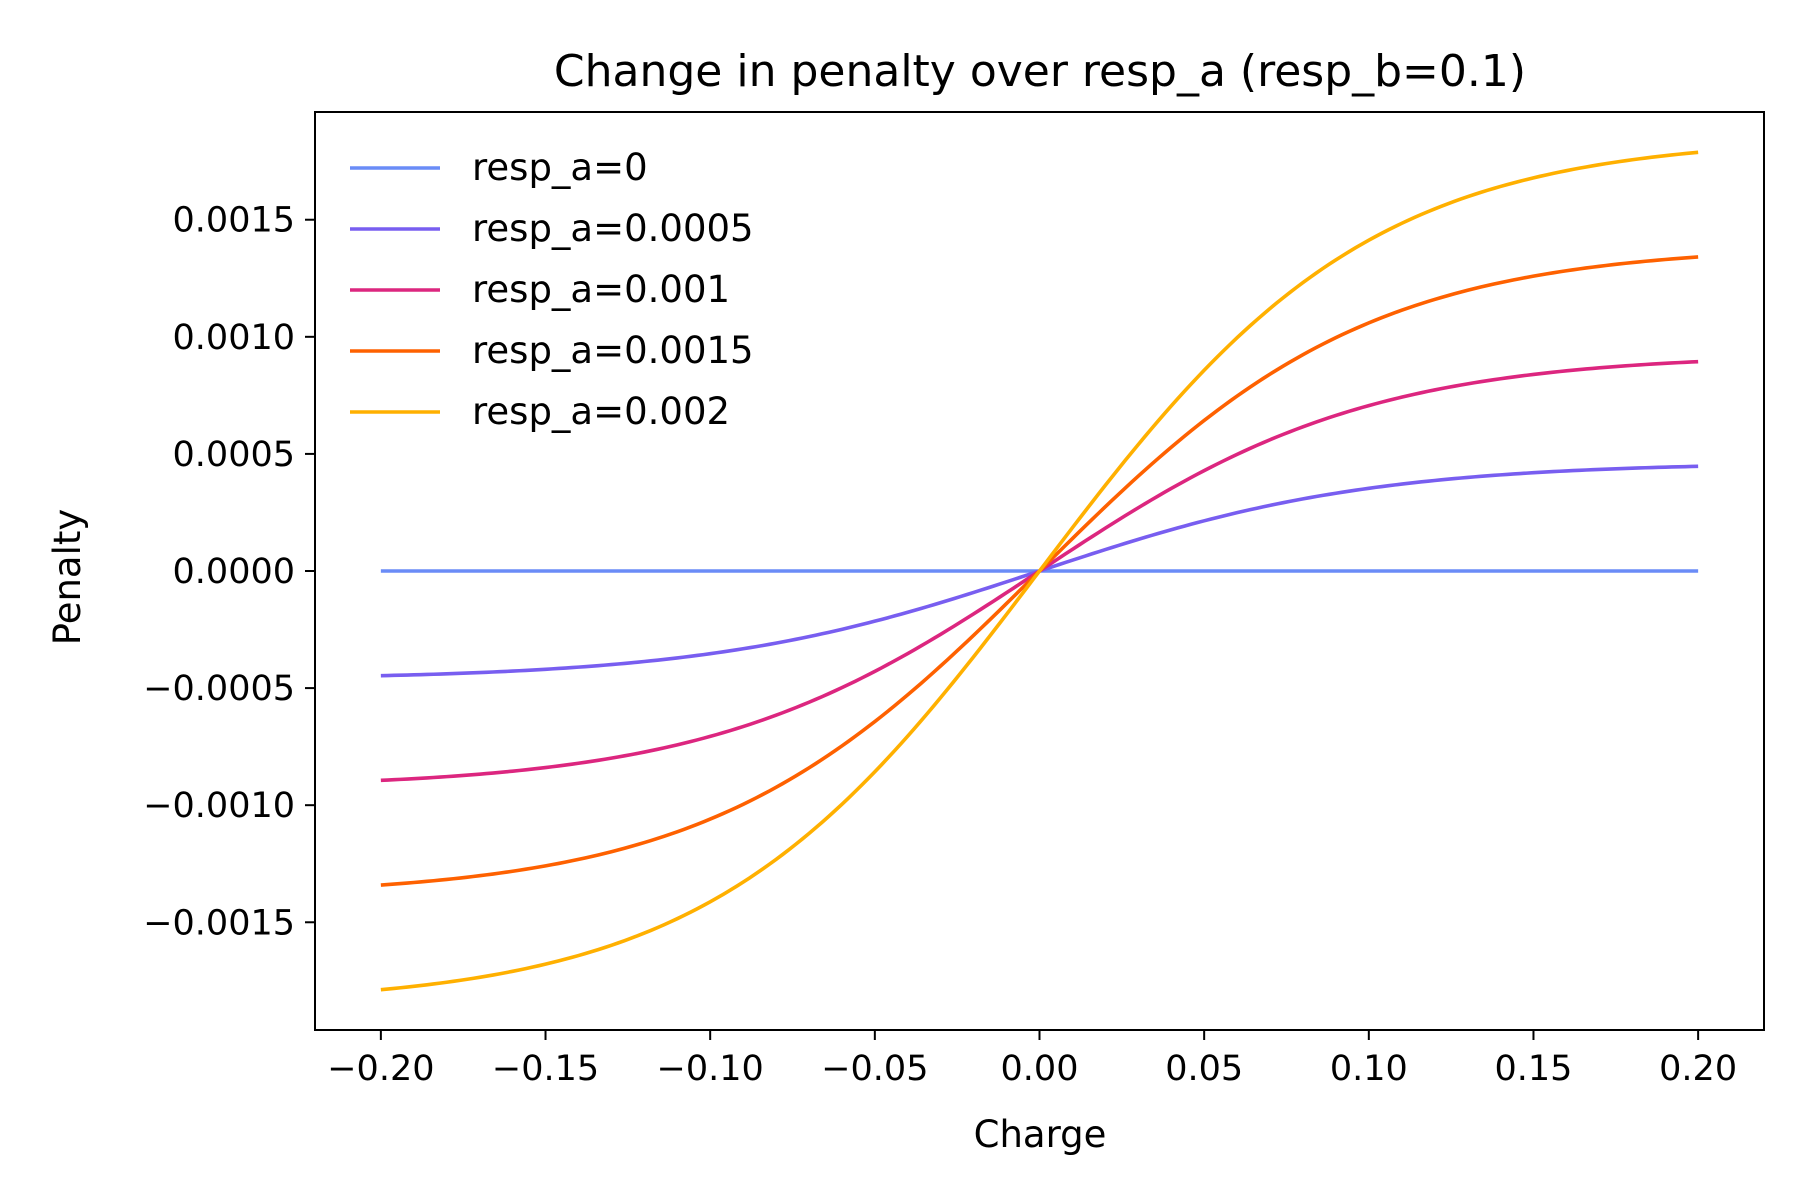 This screenshot has width=1800, height=1200. What do you see at coordinates (234, 572) in the screenshot?
I see `y-tick-label: 0.0000` at bounding box center [234, 572].